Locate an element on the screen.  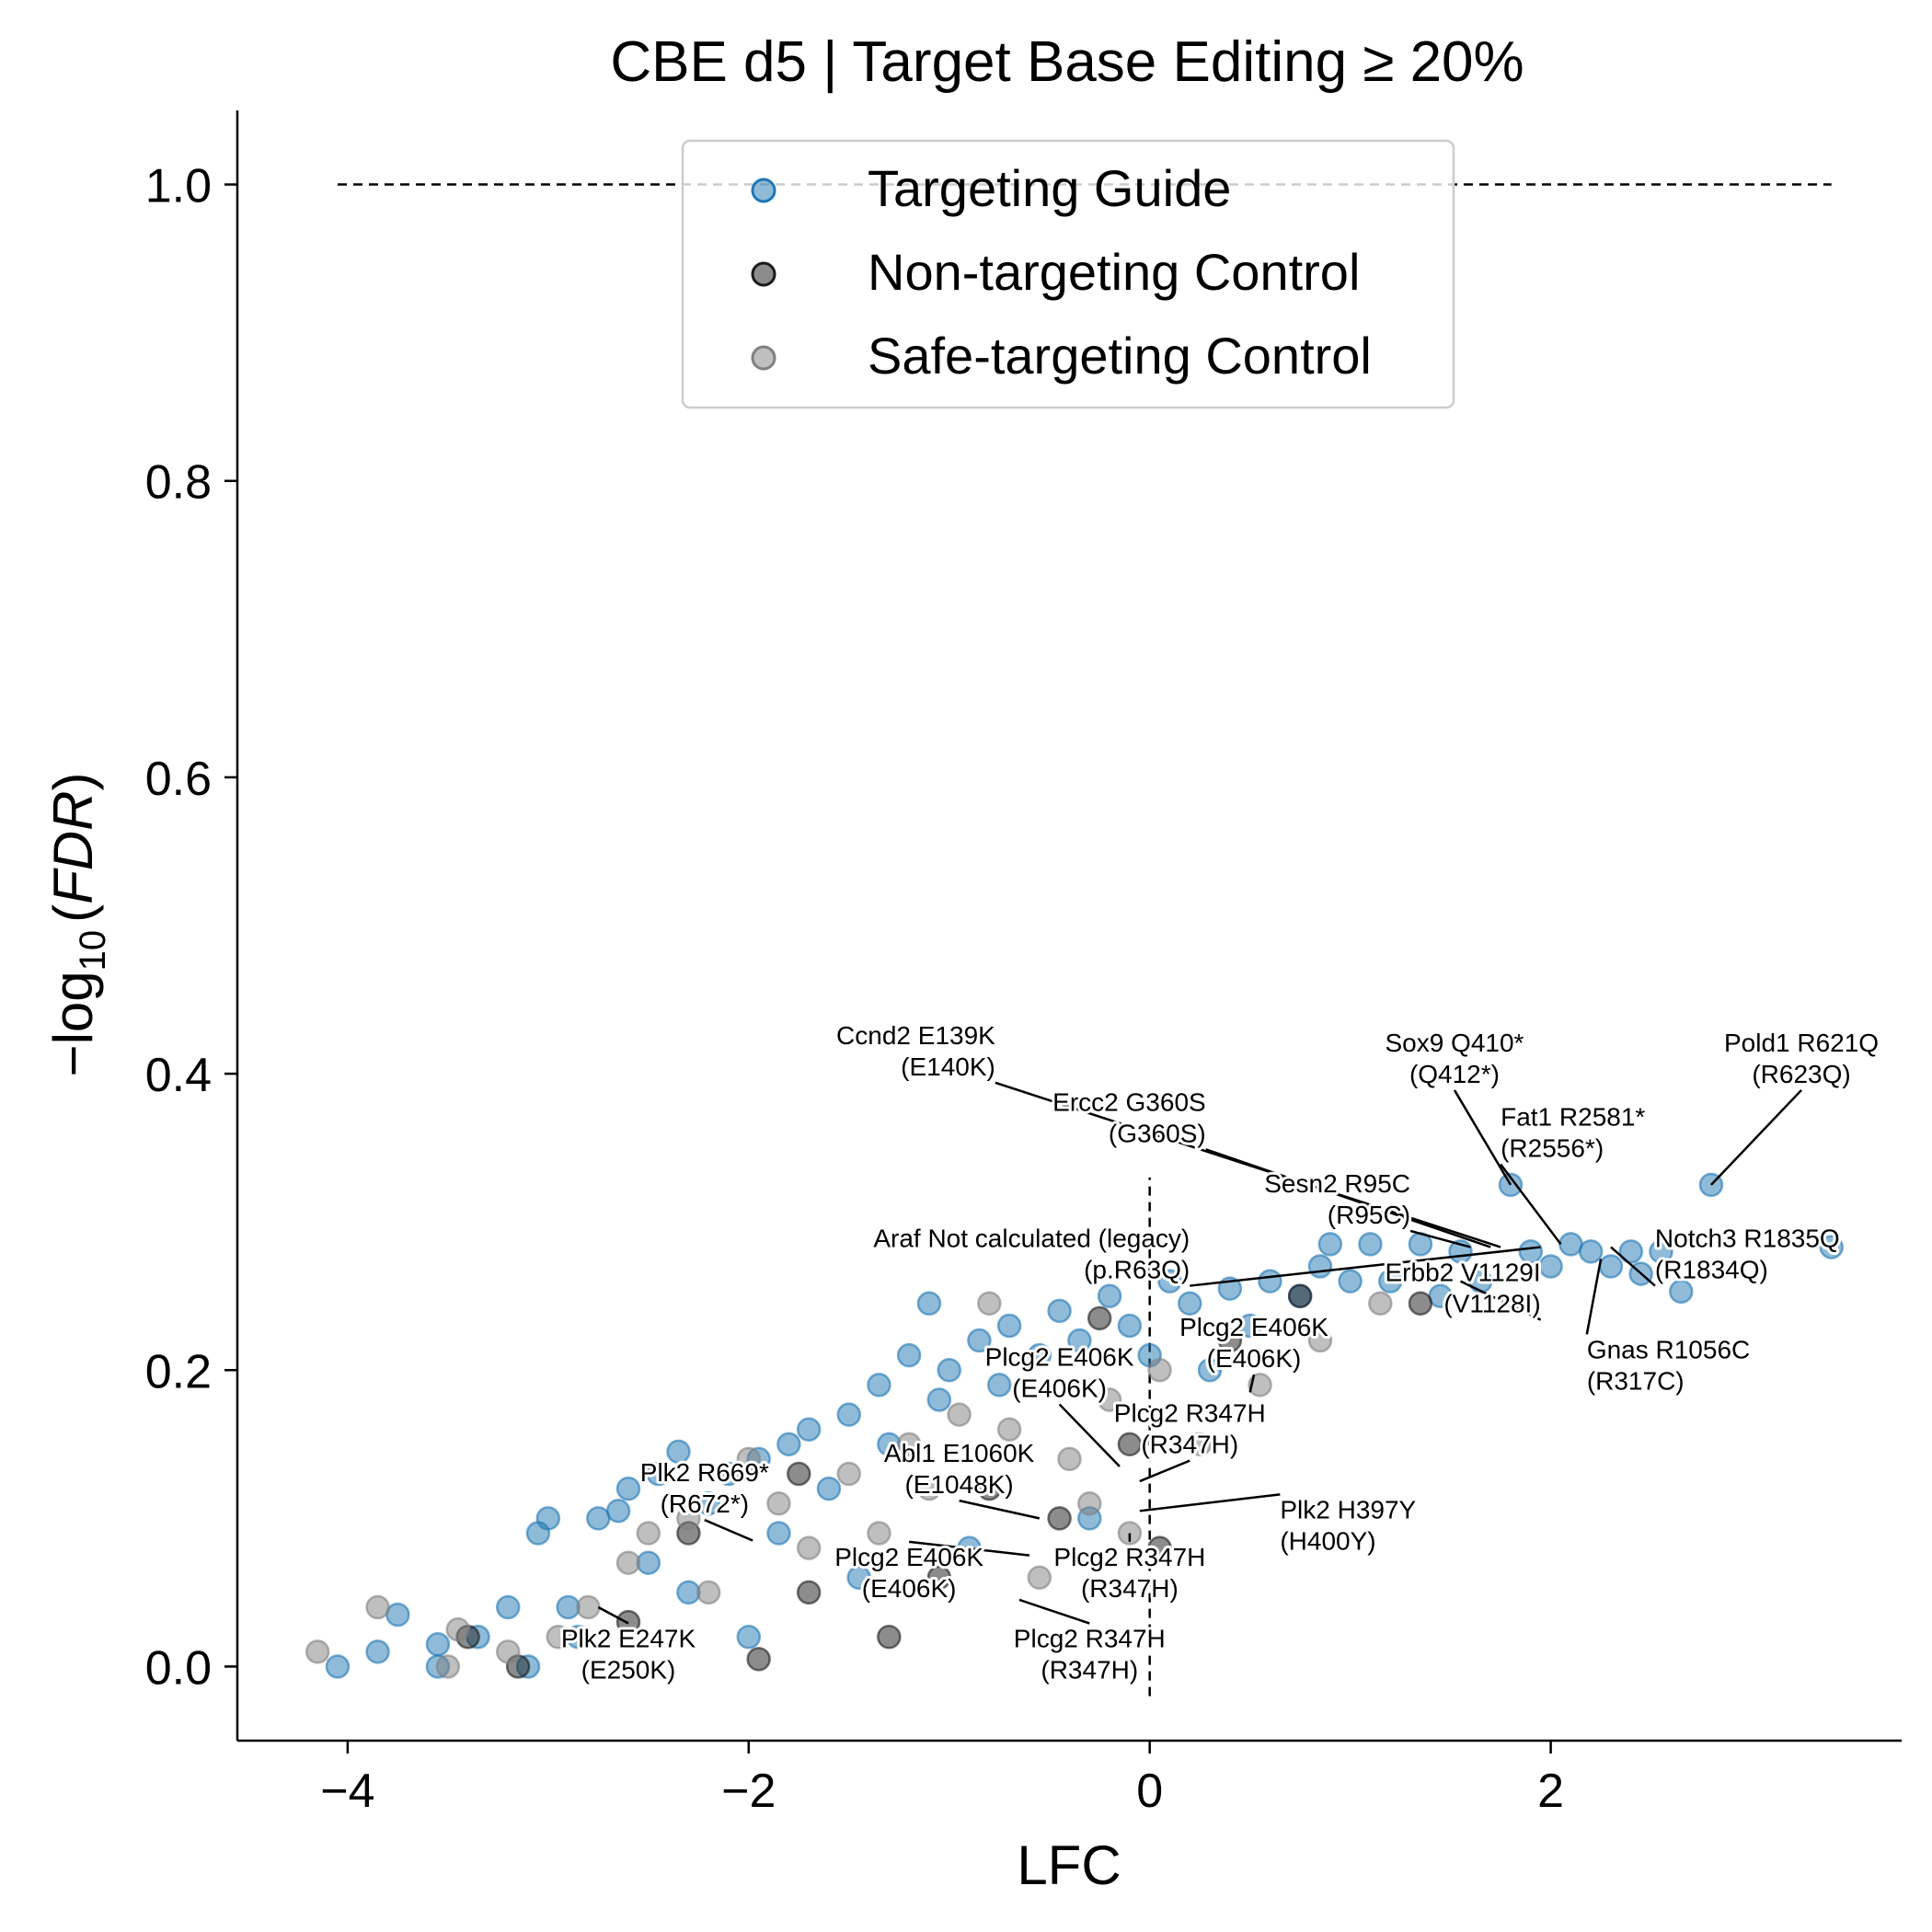
annotation-label-halo: (H400Y) is located at coordinates (1327, 1540).